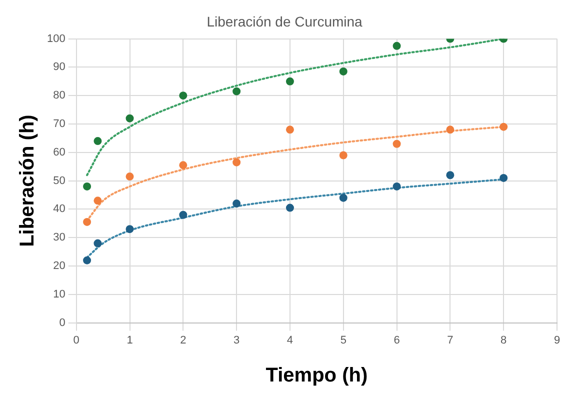 Image resolution: width=575 pixels, height=400 pixels. What do you see at coordinates (397, 340) in the screenshot?
I see `x-tick-label: 6` at bounding box center [397, 340].